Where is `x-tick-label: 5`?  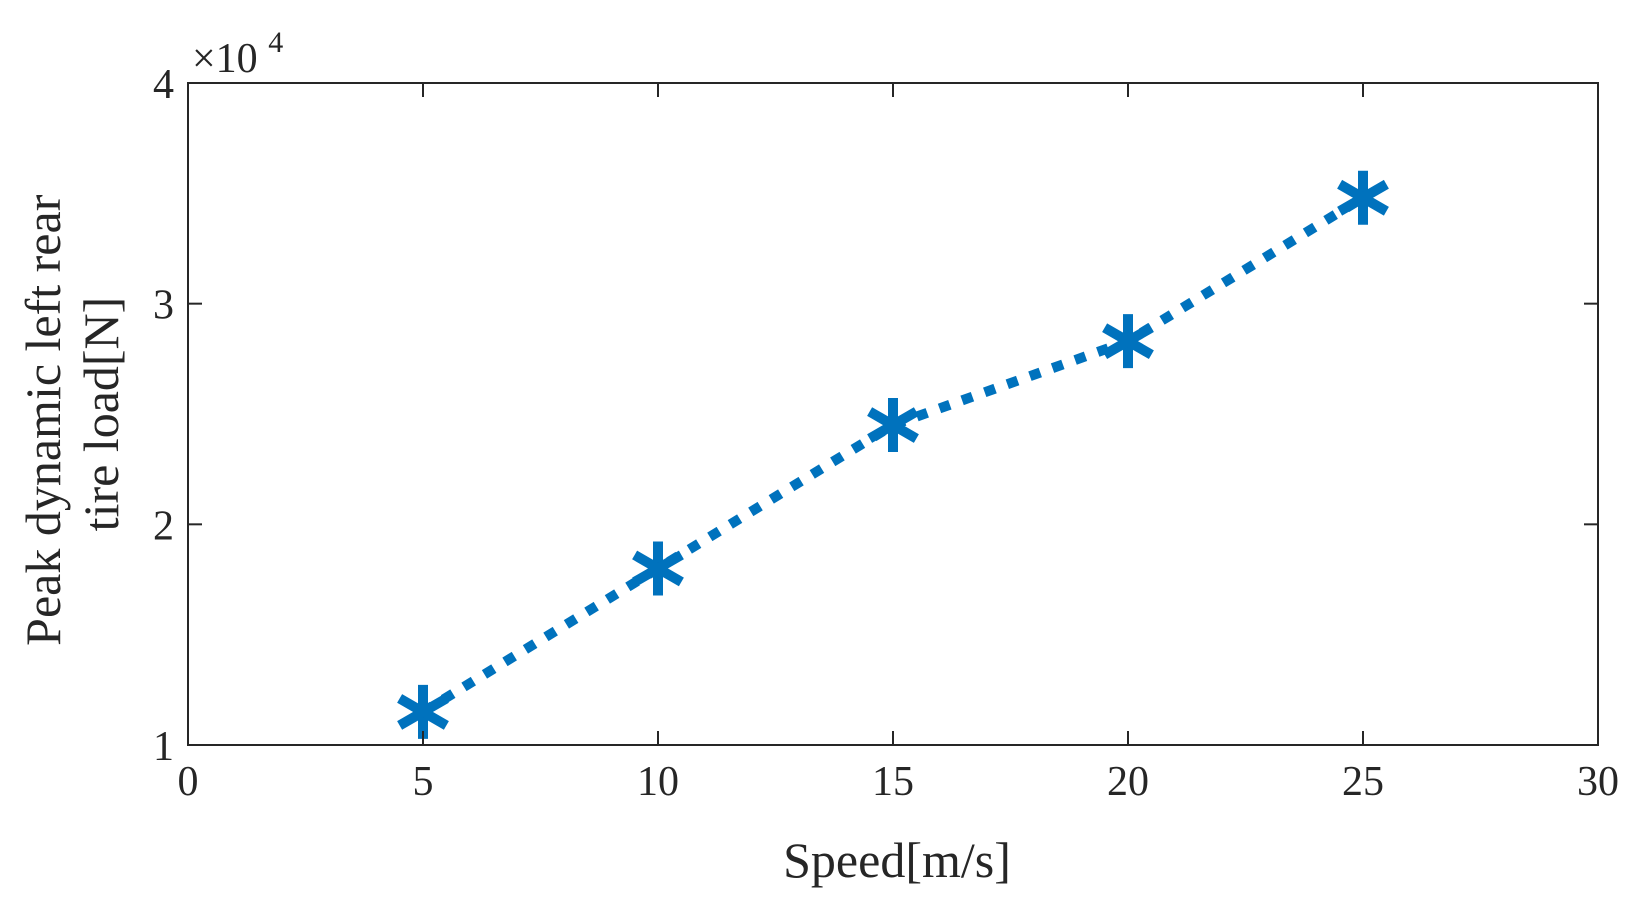 x-tick-label: 5 is located at coordinates (423, 782).